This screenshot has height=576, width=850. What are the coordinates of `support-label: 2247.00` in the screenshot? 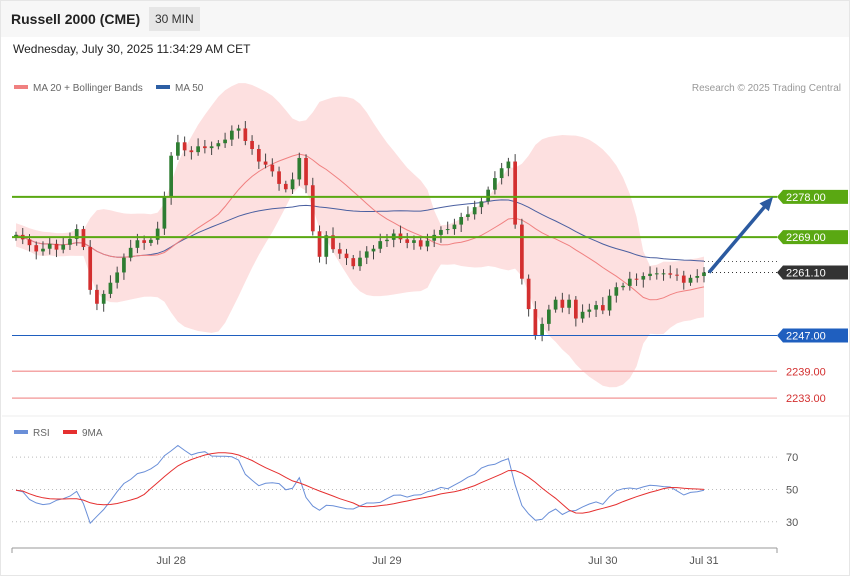 It's located at (806, 337).